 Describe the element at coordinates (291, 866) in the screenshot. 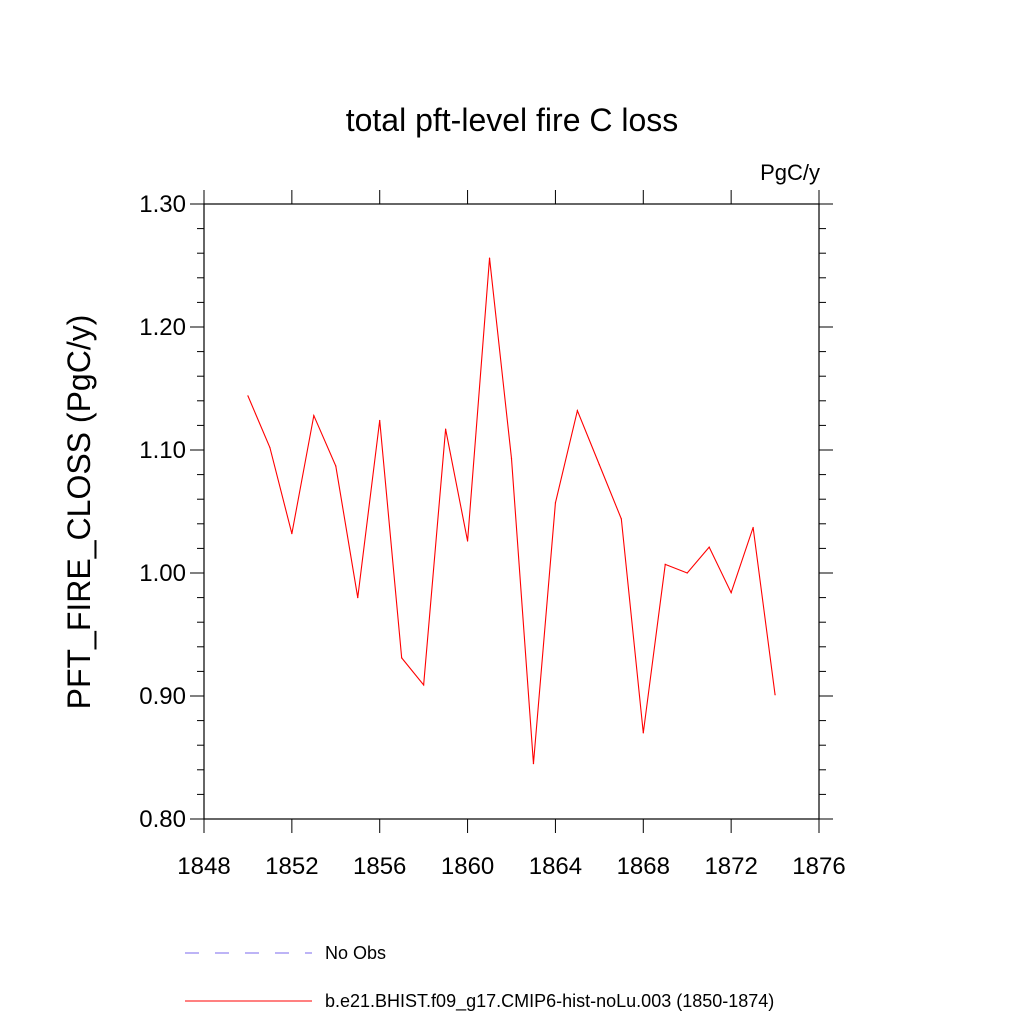

I see `x-tick-label: 1852` at that location.